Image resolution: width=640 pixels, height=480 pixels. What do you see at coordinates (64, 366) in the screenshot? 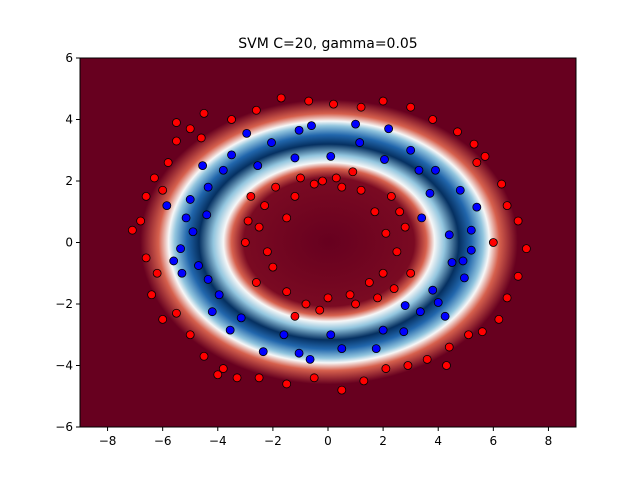
I see `y-tick-label: −4` at bounding box center [64, 366].